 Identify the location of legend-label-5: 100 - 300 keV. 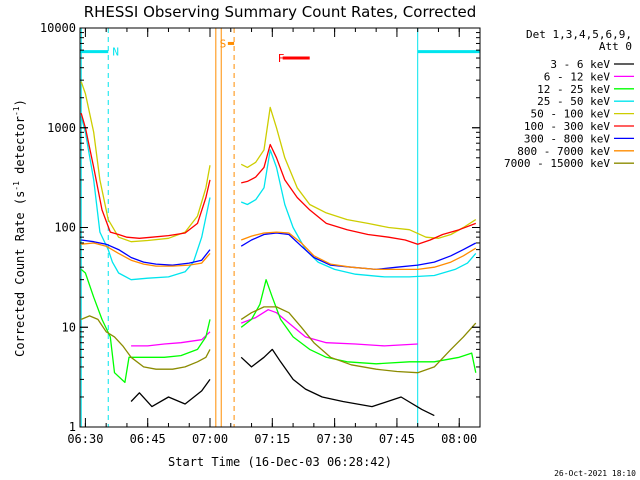
(567, 126).